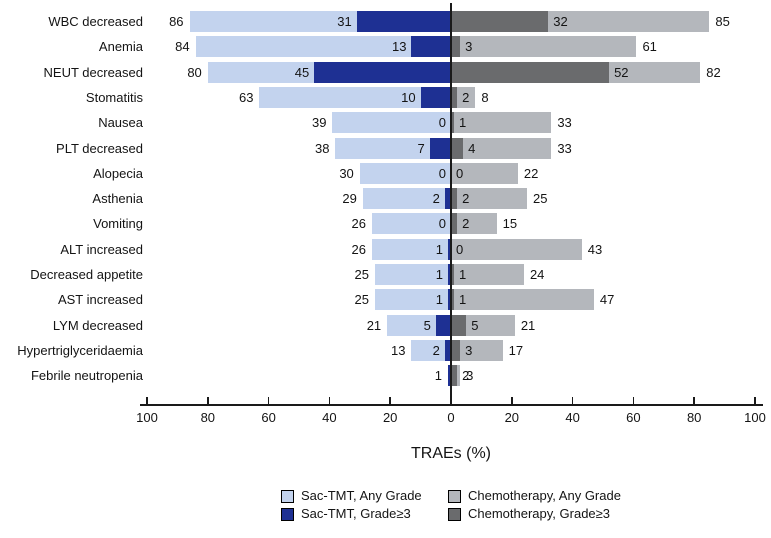 The image size is (771, 538). I want to click on category-label: Vomiting, so click(118, 224).